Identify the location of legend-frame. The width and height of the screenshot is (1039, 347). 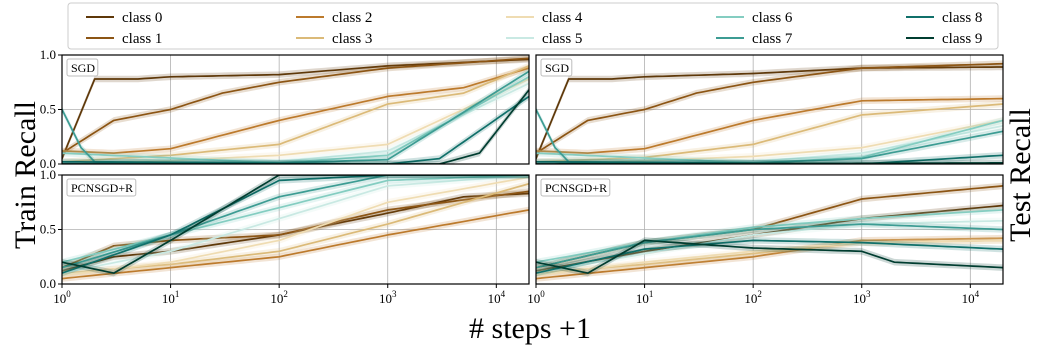
(533, 26).